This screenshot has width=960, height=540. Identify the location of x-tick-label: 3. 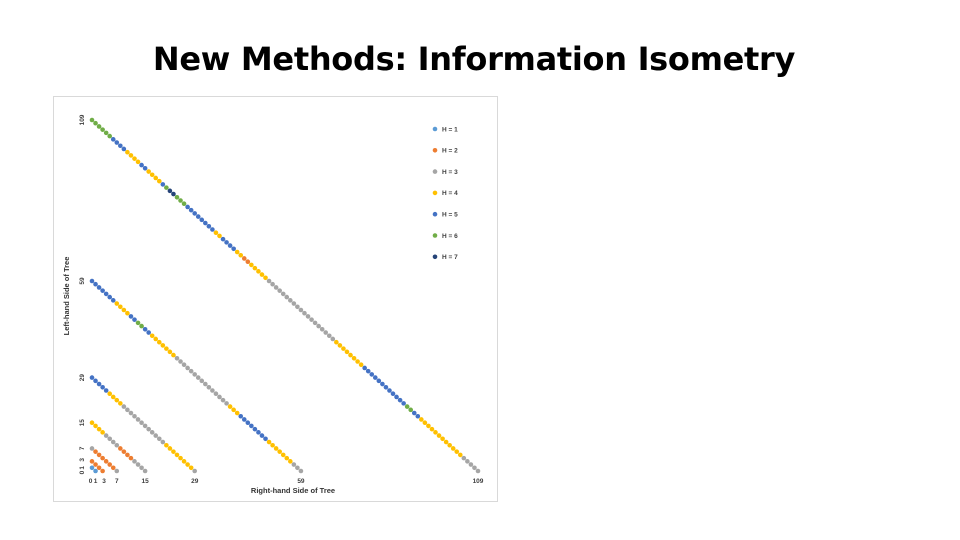
(104, 481).